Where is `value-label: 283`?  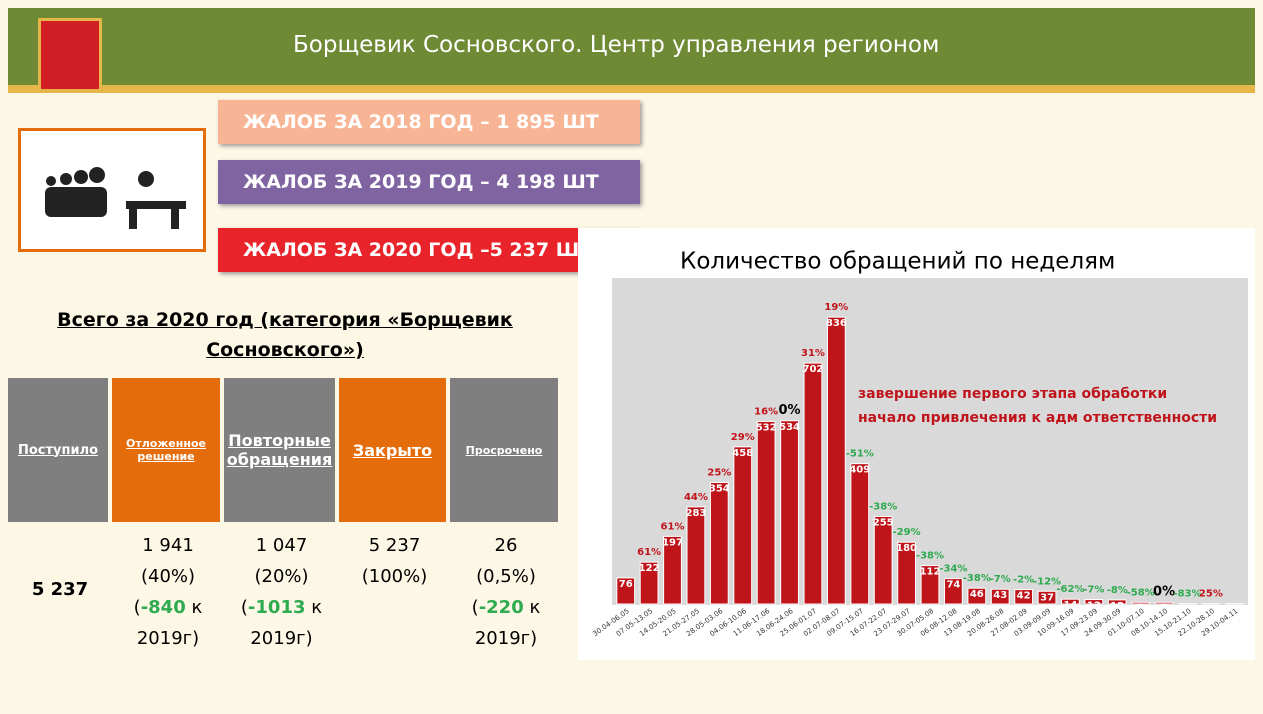 value-label: 283 is located at coordinates (695, 513).